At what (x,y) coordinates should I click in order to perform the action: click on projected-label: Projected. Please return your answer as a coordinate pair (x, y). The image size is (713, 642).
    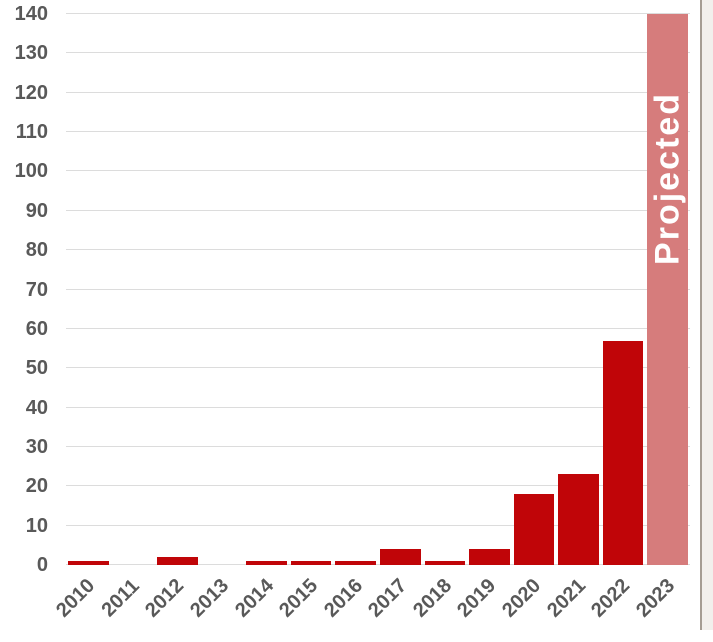
    Looking at the image, I should click on (667, 178).